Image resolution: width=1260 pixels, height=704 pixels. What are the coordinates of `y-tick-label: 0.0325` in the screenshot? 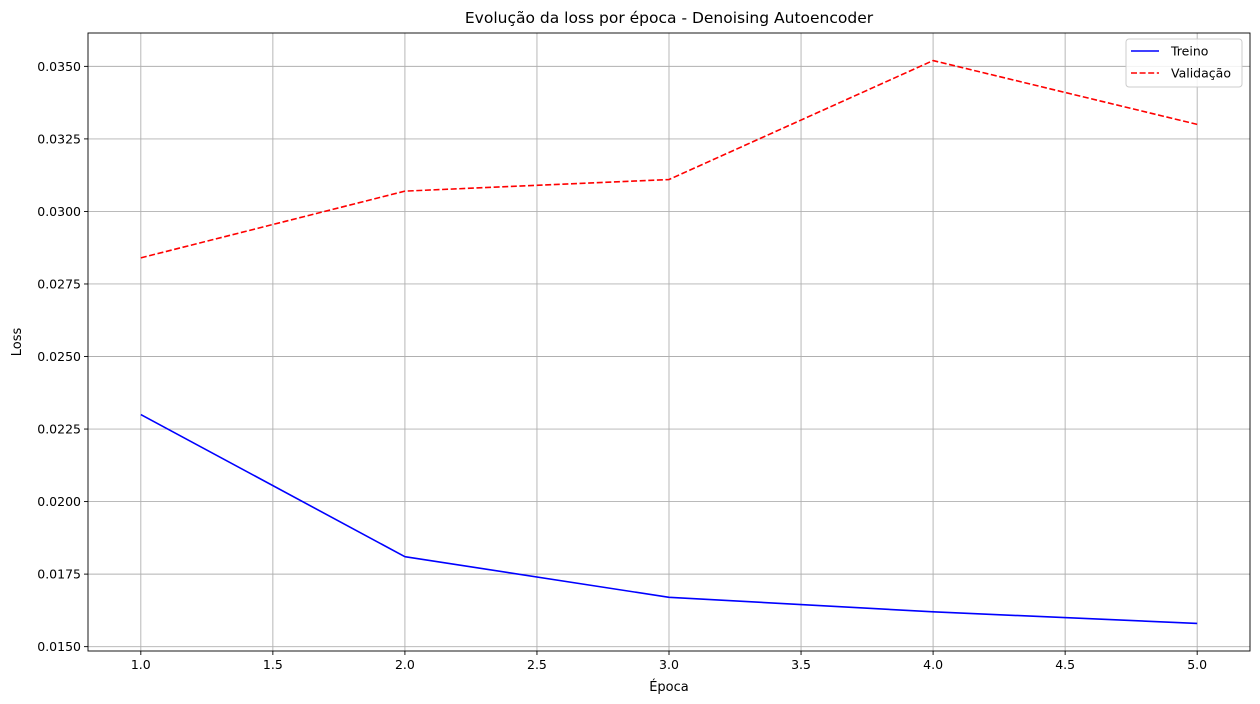 It's located at (59, 138).